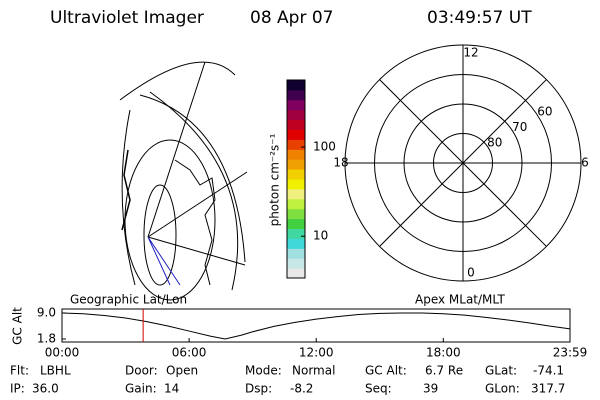 This screenshot has height=400, width=600. Describe the element at coordinates (479, 18) in the screenshot. I see `time: 03:49:57 UT` at that location.